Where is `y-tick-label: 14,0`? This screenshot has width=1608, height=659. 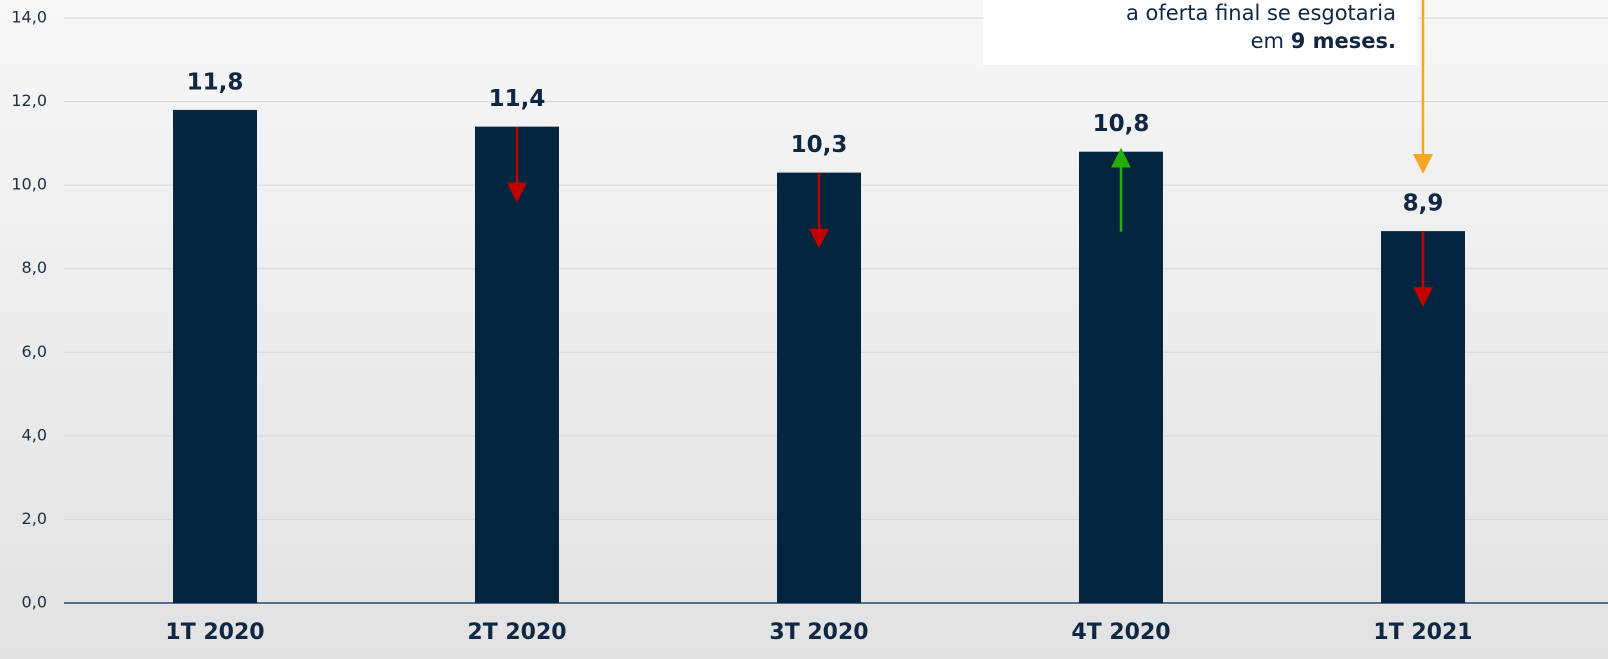 y-tick-label: 14,0 is located at coordinates (29, 17).